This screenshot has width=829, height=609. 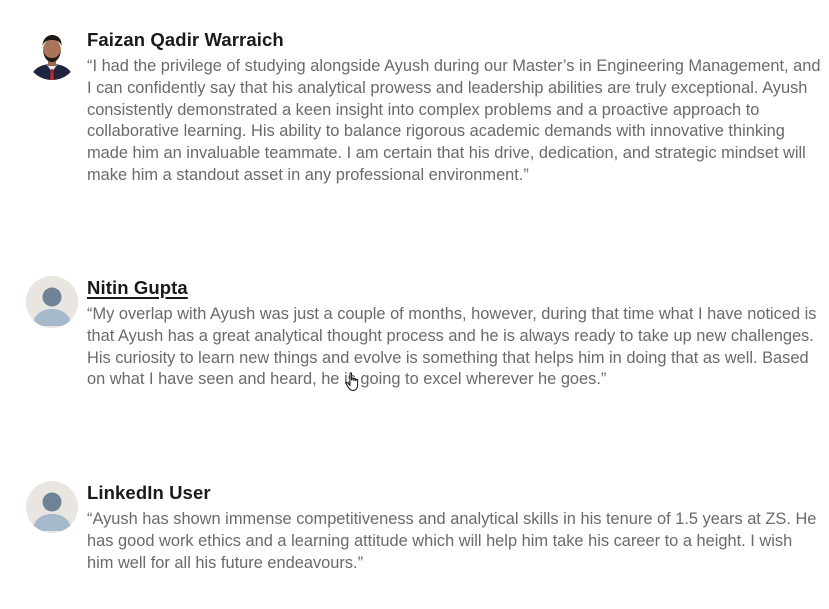 I want to click on recommender-name: LinkedIn User, so click(x=149, y=492).